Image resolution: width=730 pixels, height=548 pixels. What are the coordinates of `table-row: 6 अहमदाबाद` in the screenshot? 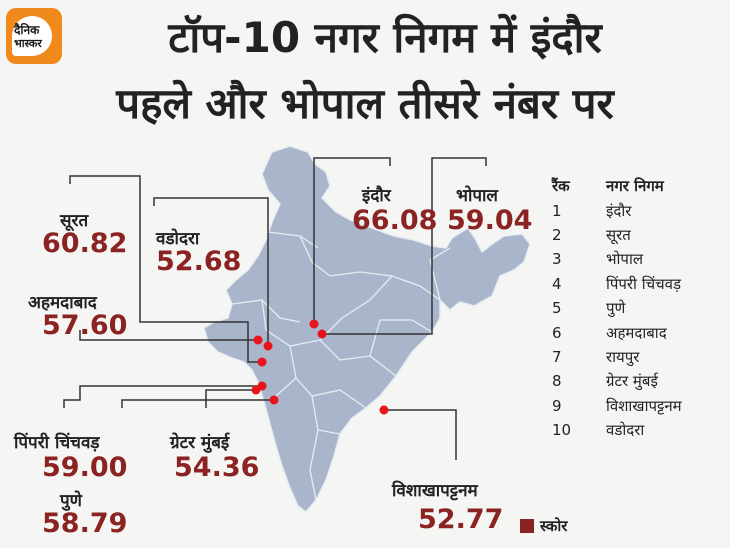 It's located at (638, 332).